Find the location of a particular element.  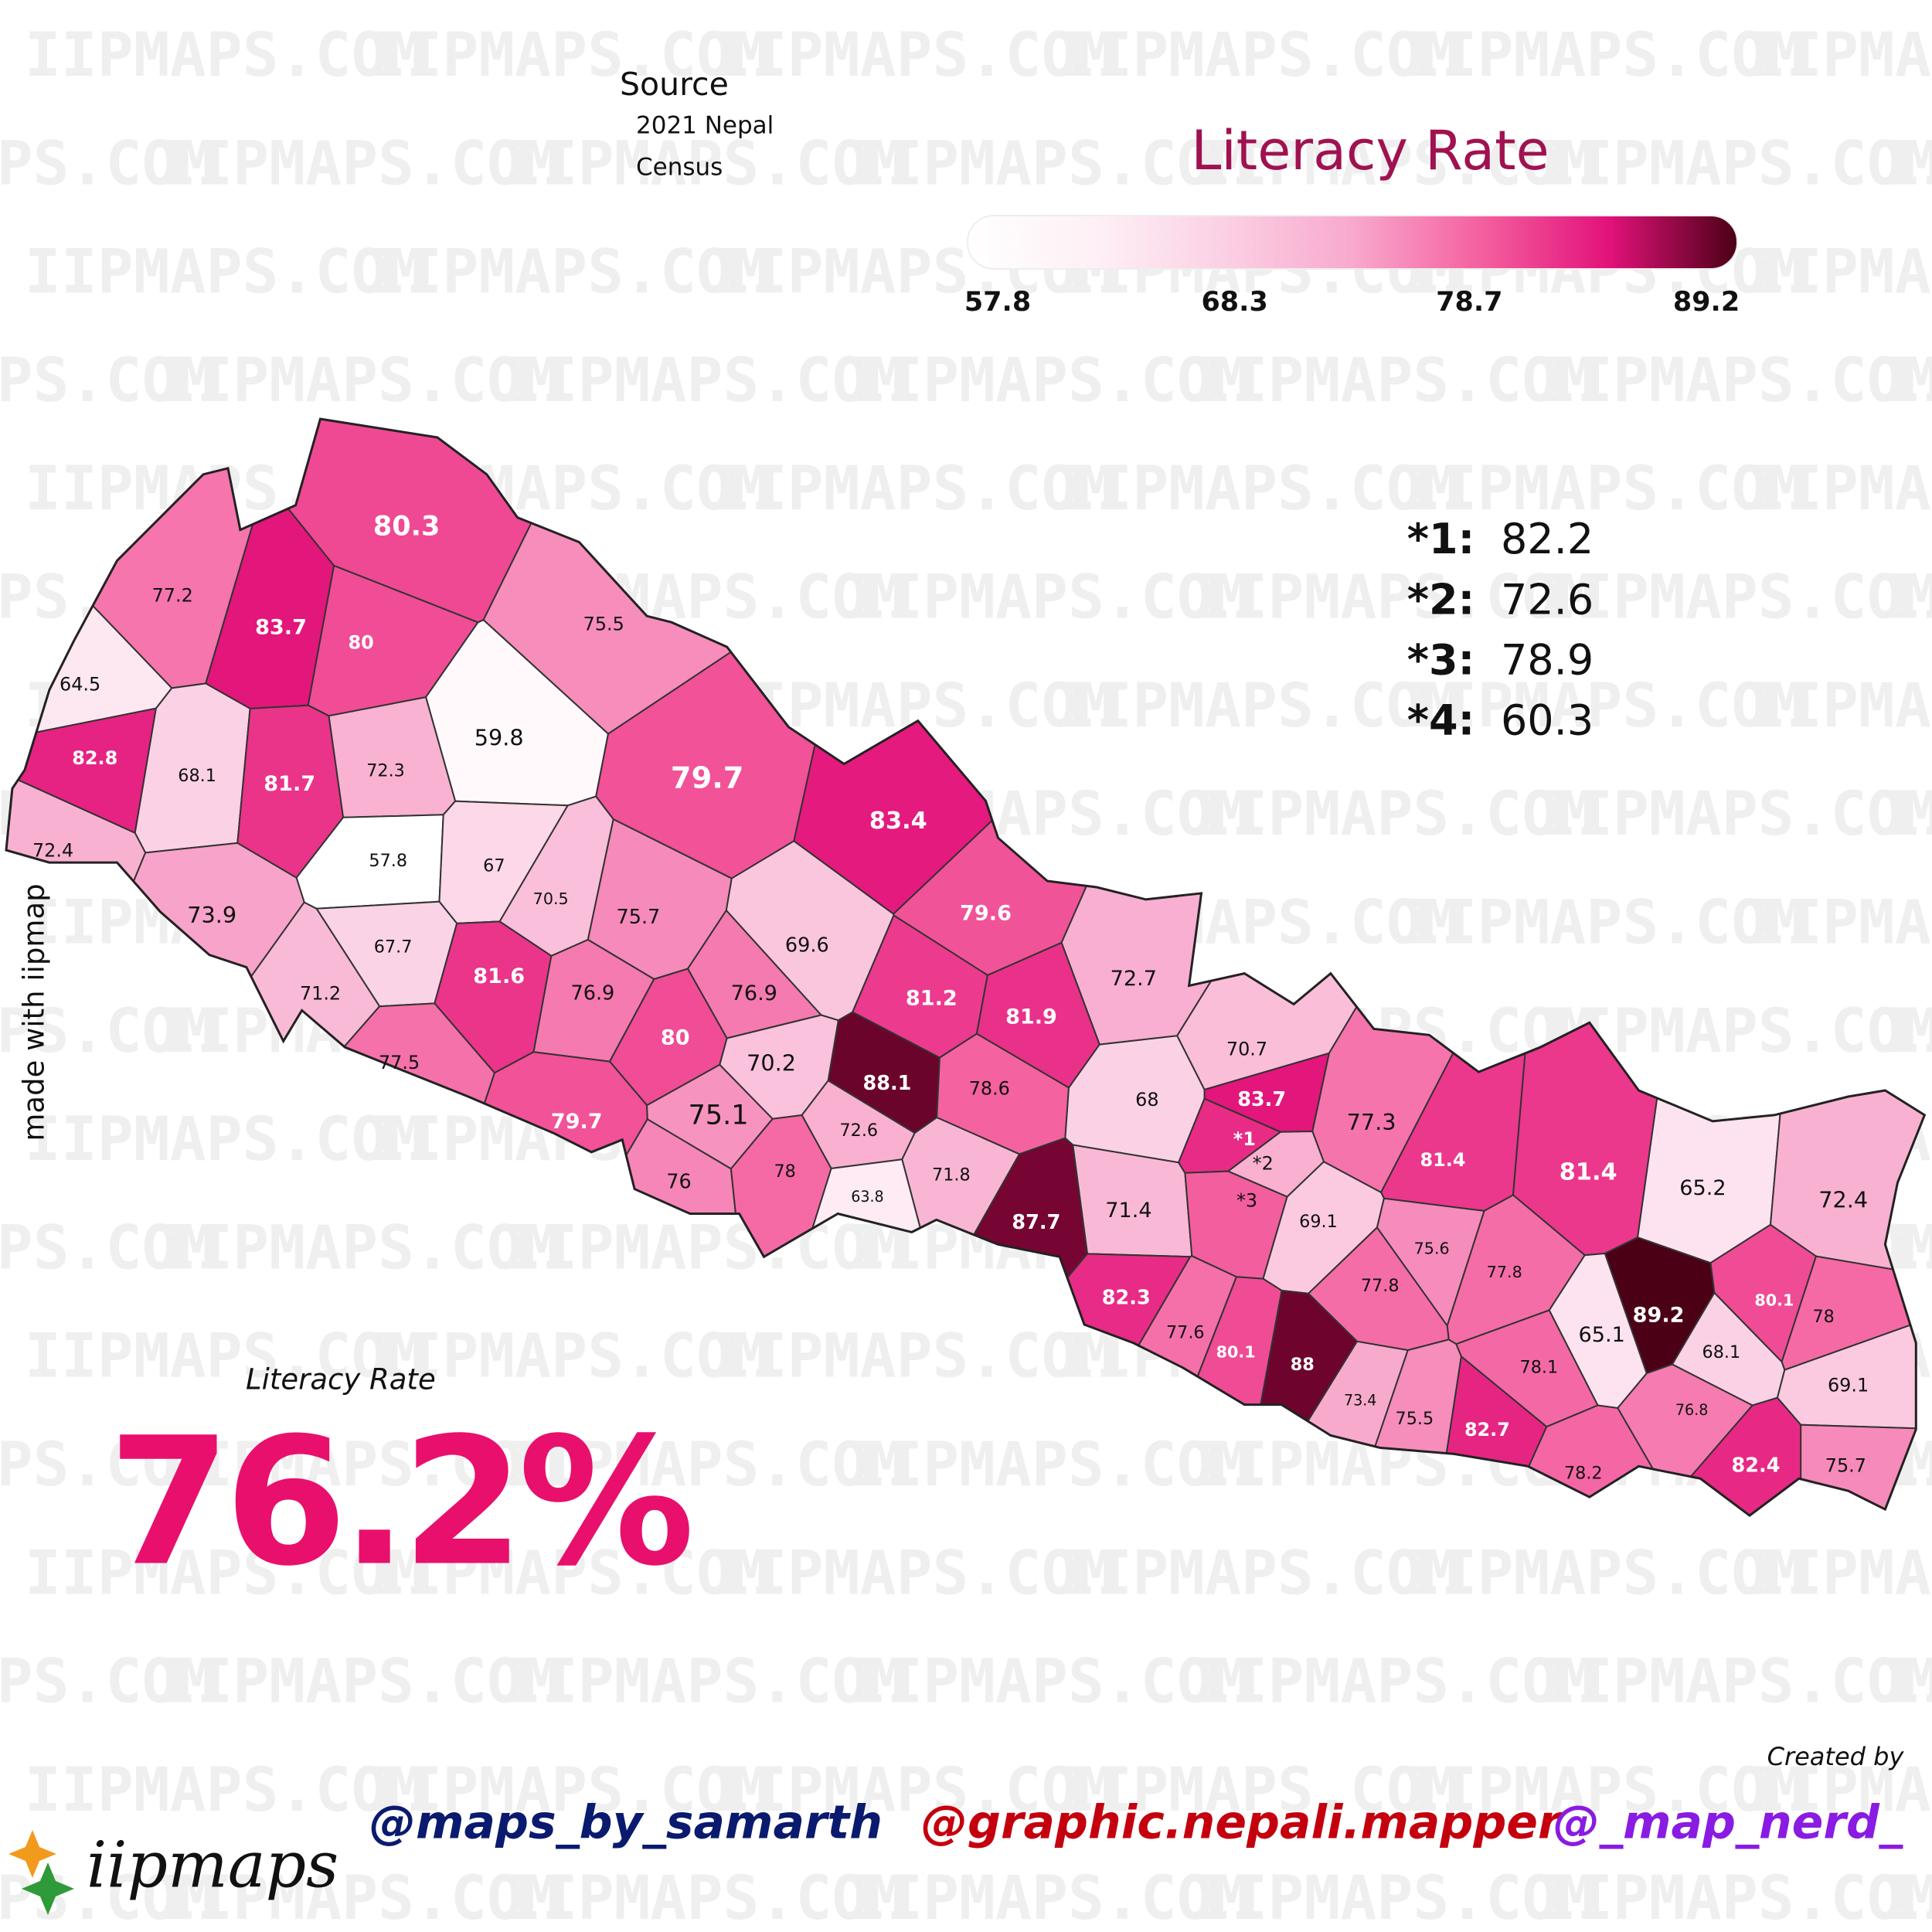

note-value: 82.2 is located at coordinates (1547, 539).